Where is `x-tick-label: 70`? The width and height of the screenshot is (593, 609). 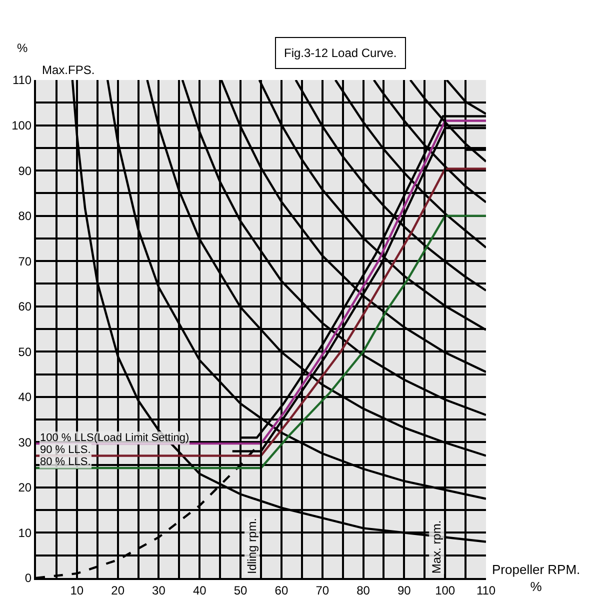
x-tick-label: 70 is located at coordinates (323, 590).